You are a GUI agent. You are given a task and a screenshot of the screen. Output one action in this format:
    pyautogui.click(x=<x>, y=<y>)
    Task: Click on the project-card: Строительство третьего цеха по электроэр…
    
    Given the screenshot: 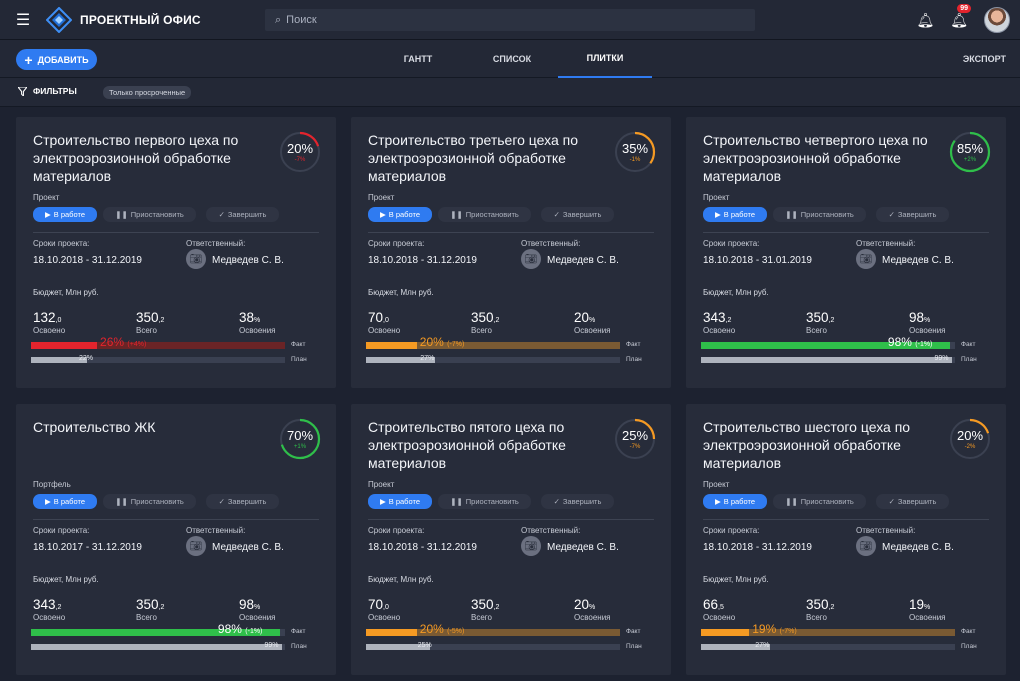 What is the action you would take?
    pyautogui.click(x=511, y=252)
    